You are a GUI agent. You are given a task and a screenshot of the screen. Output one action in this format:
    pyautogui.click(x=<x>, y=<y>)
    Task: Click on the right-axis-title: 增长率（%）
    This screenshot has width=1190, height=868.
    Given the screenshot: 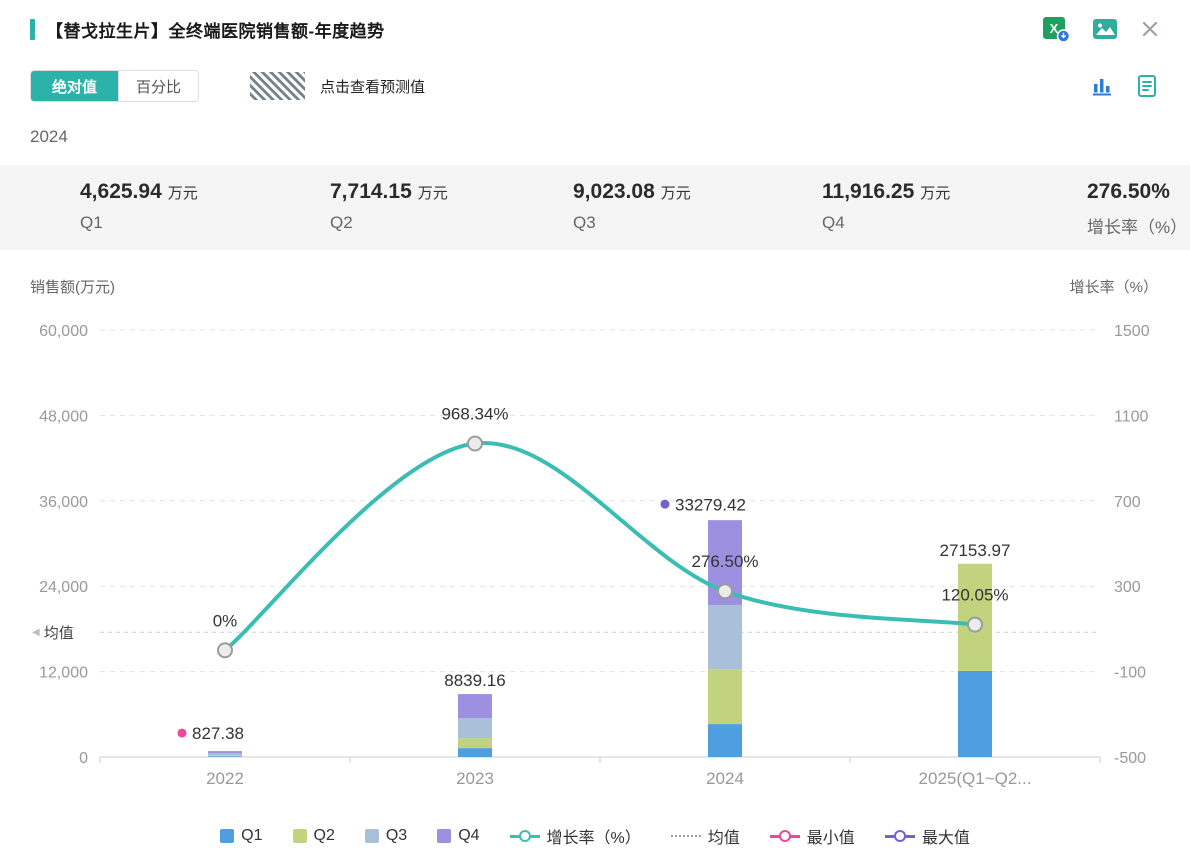 What is the action you would take?
    pyautogui.click(x=1113, y=287)
    